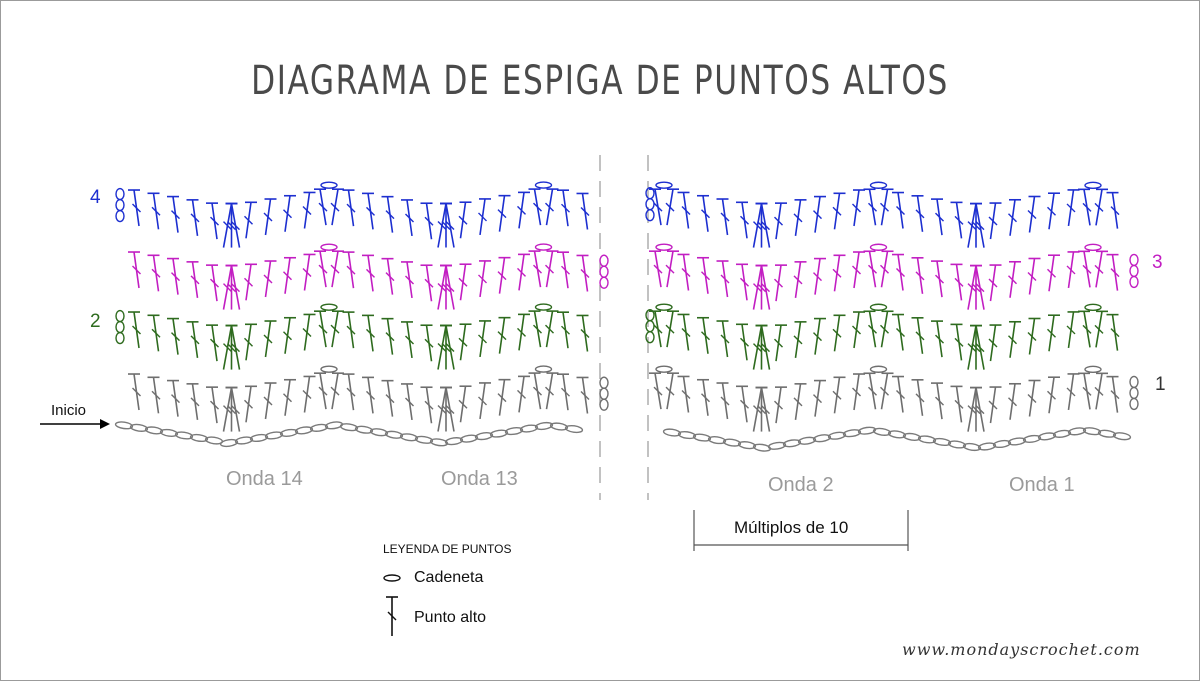  I want to click on row-number-3: 3, so click(1157, 262).